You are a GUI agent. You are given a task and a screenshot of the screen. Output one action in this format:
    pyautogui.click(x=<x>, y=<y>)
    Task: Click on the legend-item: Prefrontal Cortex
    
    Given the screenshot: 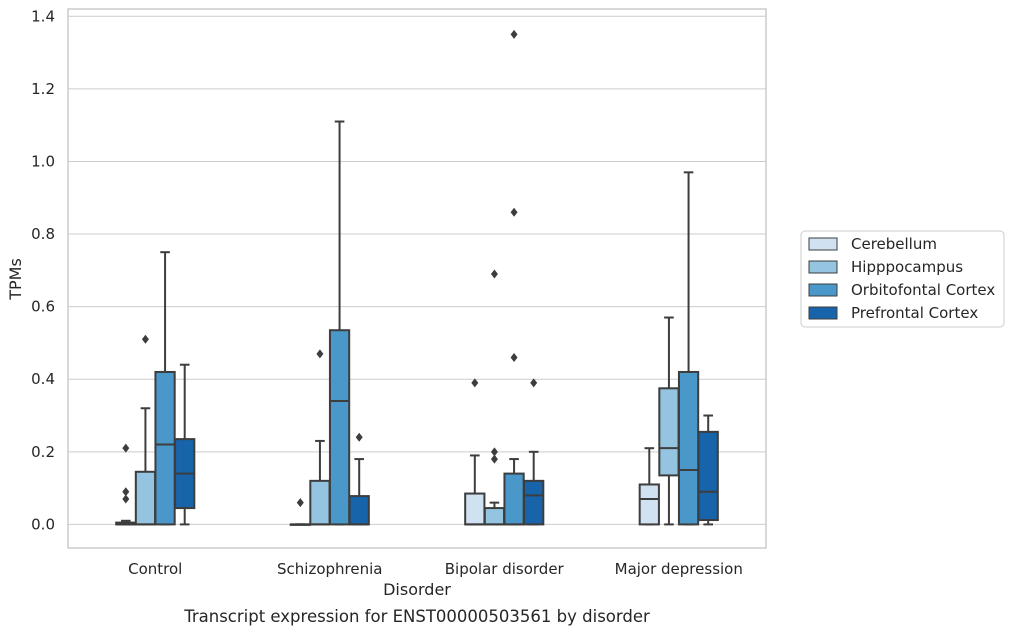 What is the action you would take?
    pyautogui.click(x=893, y=313)
    